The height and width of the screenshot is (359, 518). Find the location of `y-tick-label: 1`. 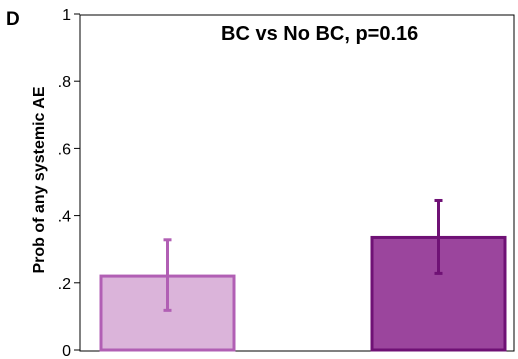

y-tick-label: 1 is located at coordinates (66, 15).